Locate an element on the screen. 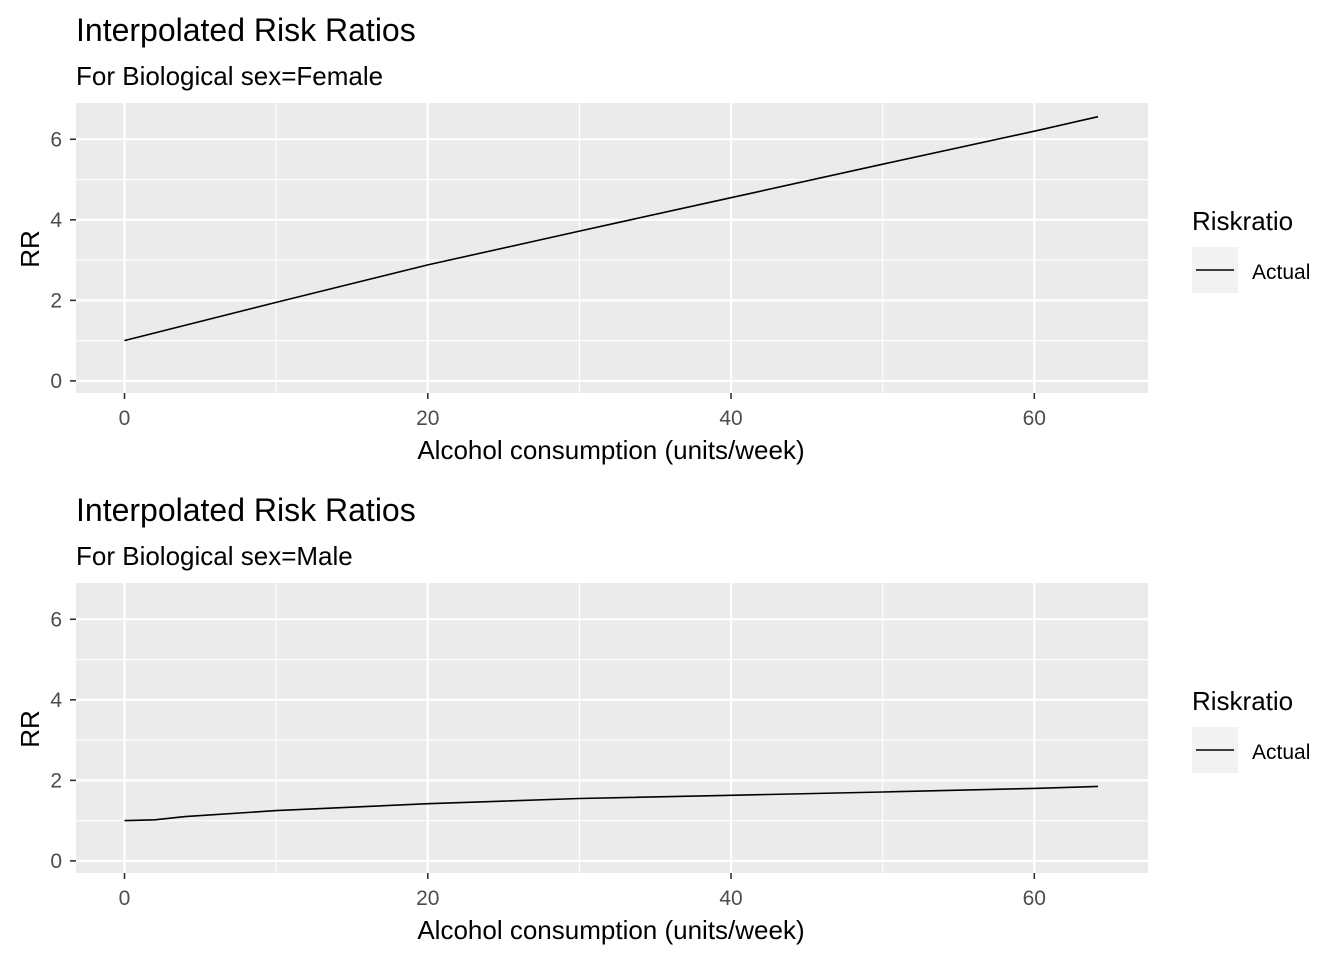 This screenshot has height=965, width=1344. chart-subtitle: For Biological sex=Male is located at coordinates (214, 556).